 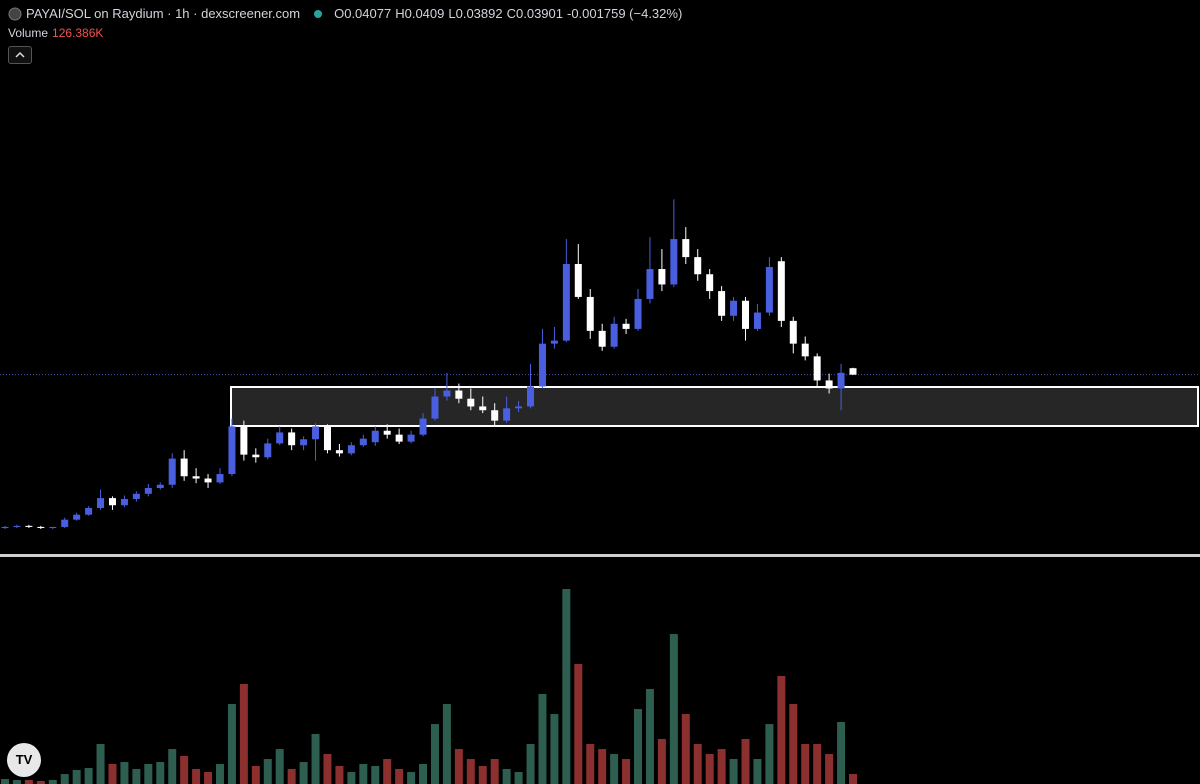 I want to click on change-value: -0.001759 (−4.32%), so click(x=625, y=13).